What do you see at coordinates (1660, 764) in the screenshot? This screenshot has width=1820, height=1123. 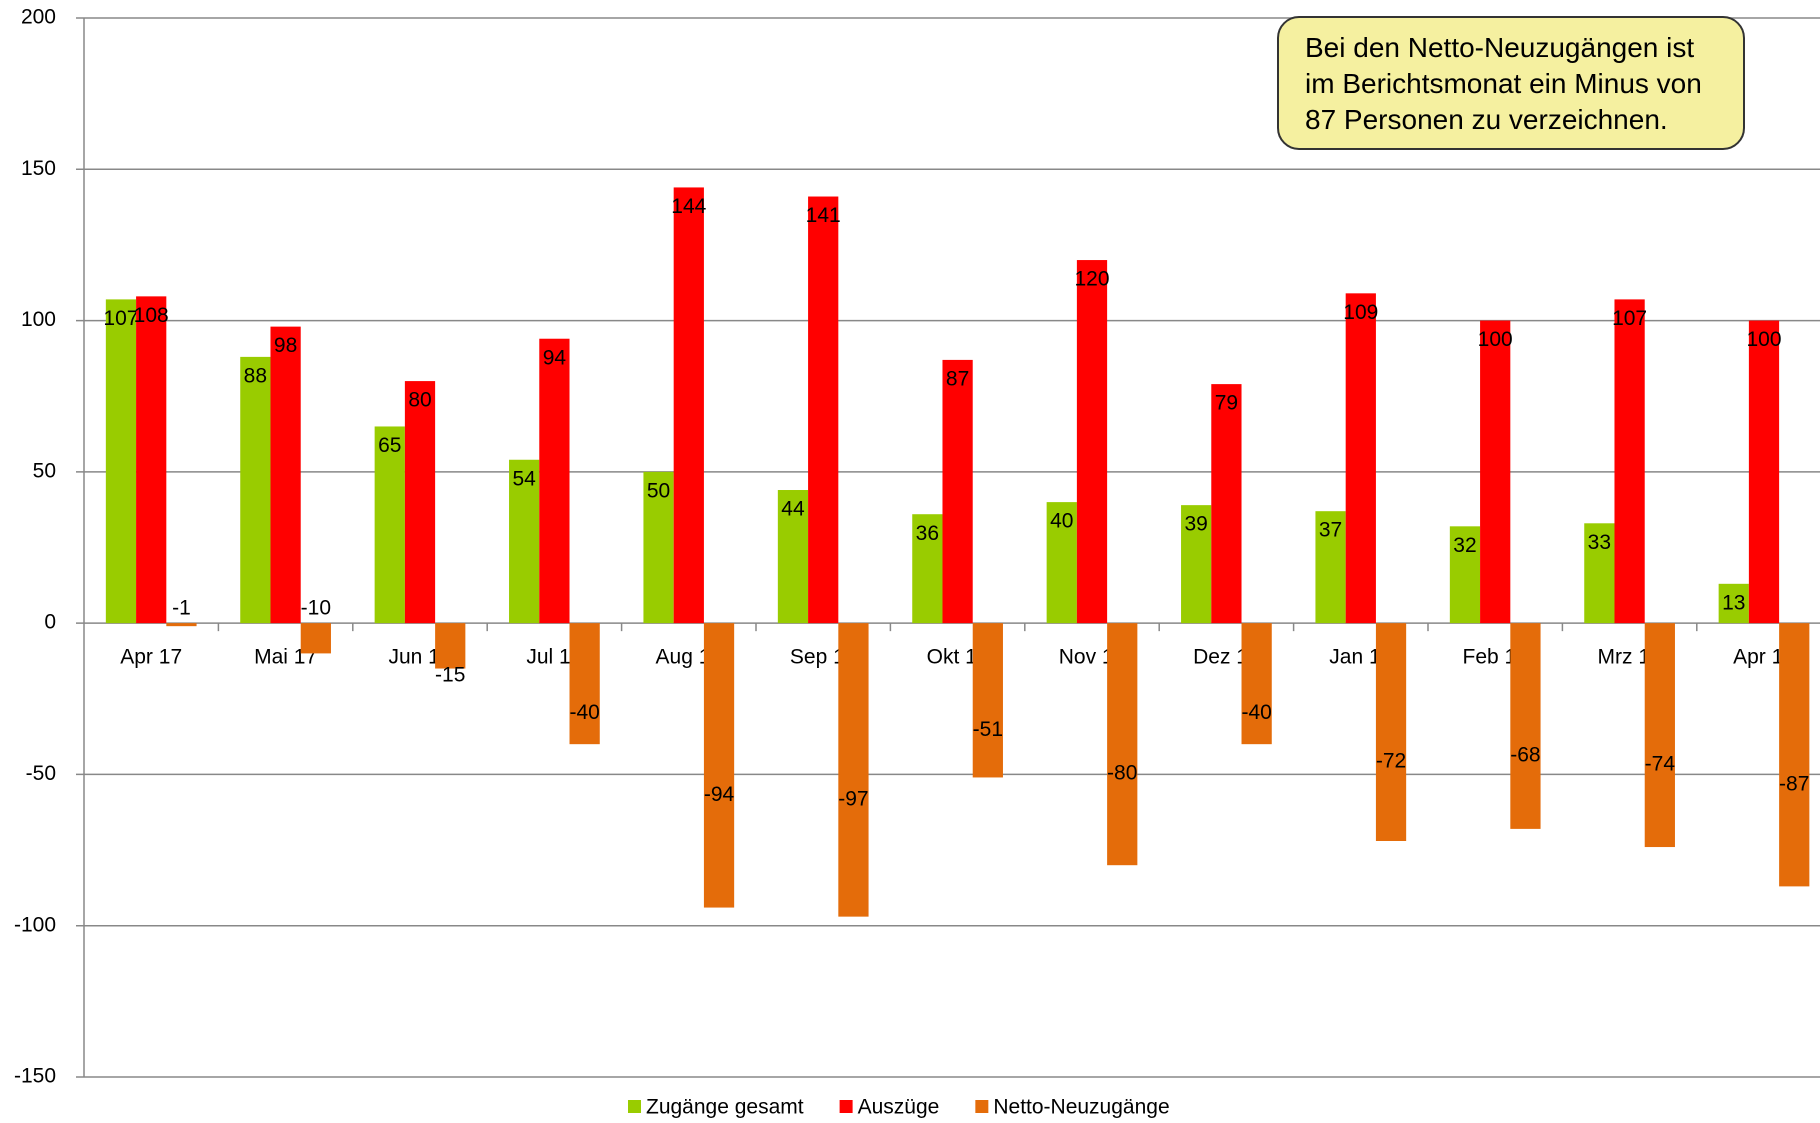 I see `data-label: -74` at bounding box center [1660, 764].